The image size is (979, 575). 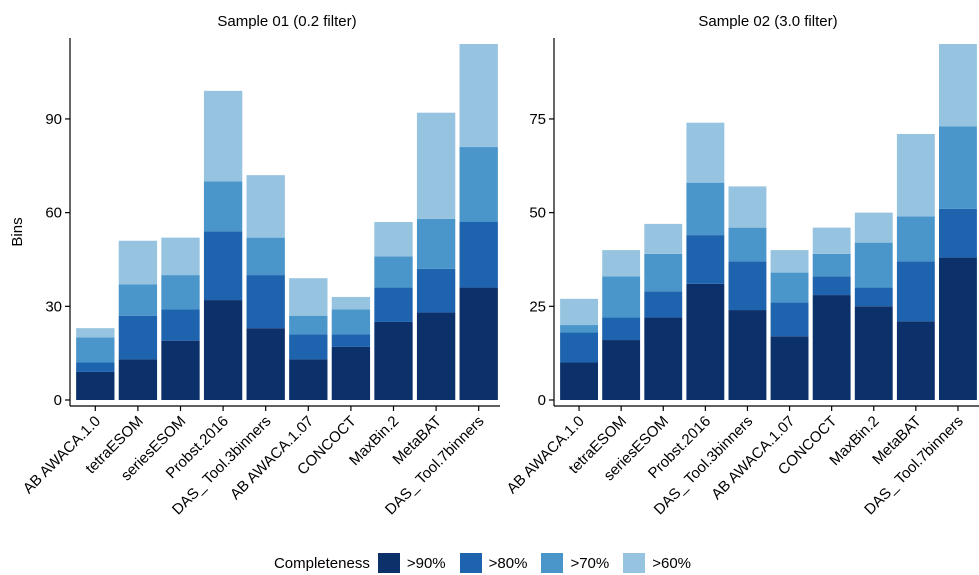 What do you see at coordinates (542, 400) in the screenshot?
I see `panel2-y-tick-label: 0` at bounding box center [542, 400].